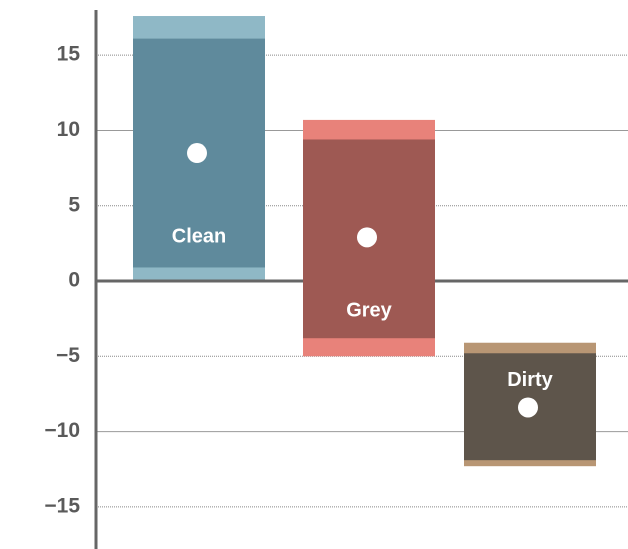 This screenshot has width=628, height=549. Describe the element at coordinates (62, 430) in the screenshot. I see `y-tick-label: −10` at that location.